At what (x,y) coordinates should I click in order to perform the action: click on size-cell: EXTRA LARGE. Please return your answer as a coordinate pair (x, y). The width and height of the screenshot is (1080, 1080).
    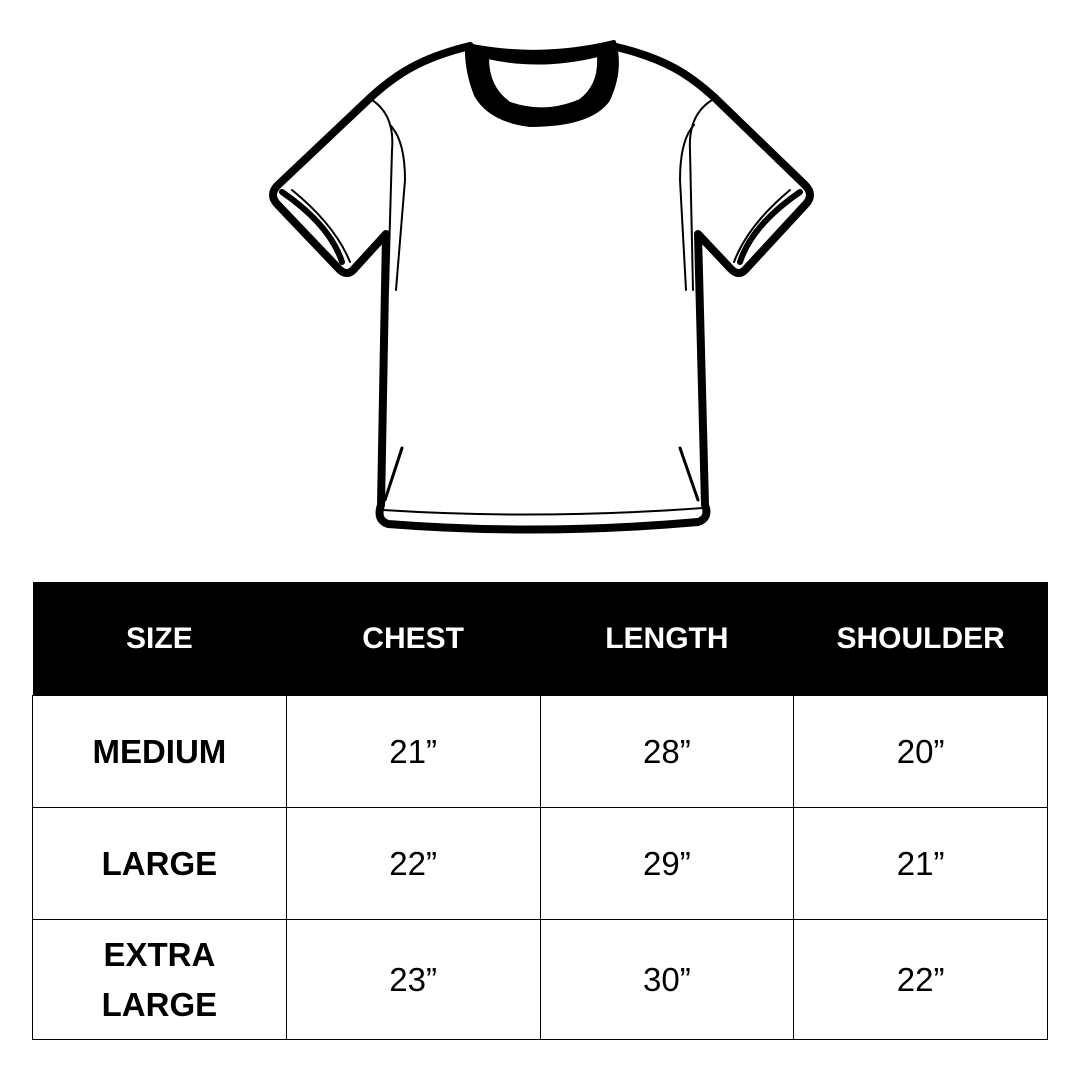
    Looking at the image, I should click on (159, 979).